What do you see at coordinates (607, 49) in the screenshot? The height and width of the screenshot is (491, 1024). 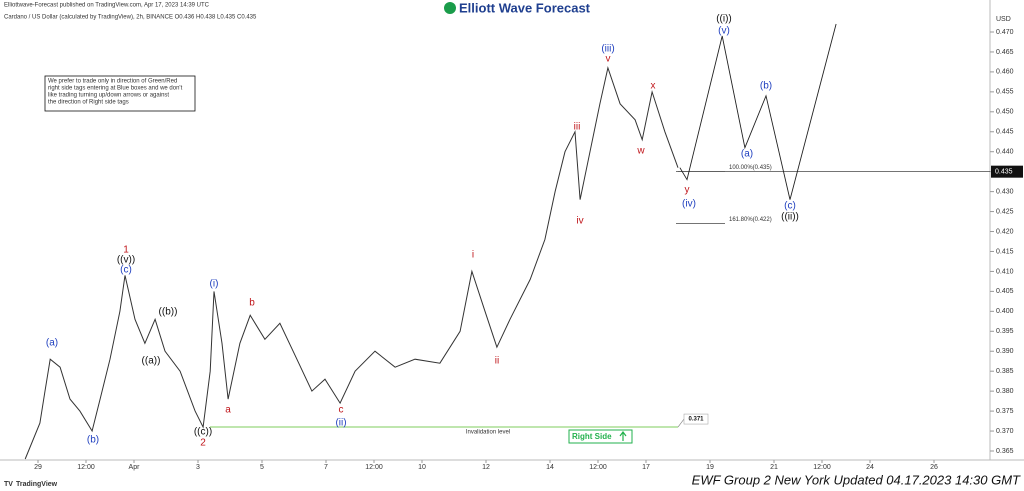 I see `wave-label: (iii)` at bounding box center [607, 49].